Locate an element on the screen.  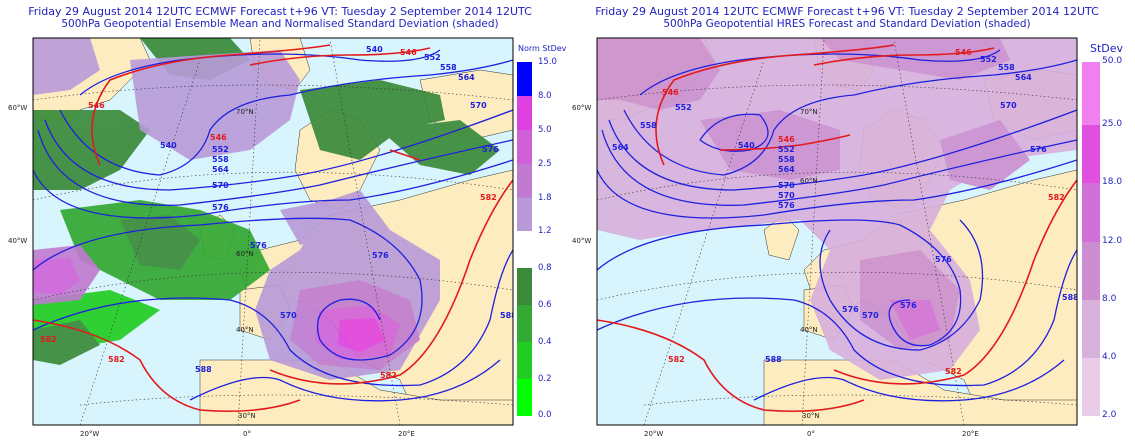
legend-tick: 0.6 is located at coordinates (545, 305).